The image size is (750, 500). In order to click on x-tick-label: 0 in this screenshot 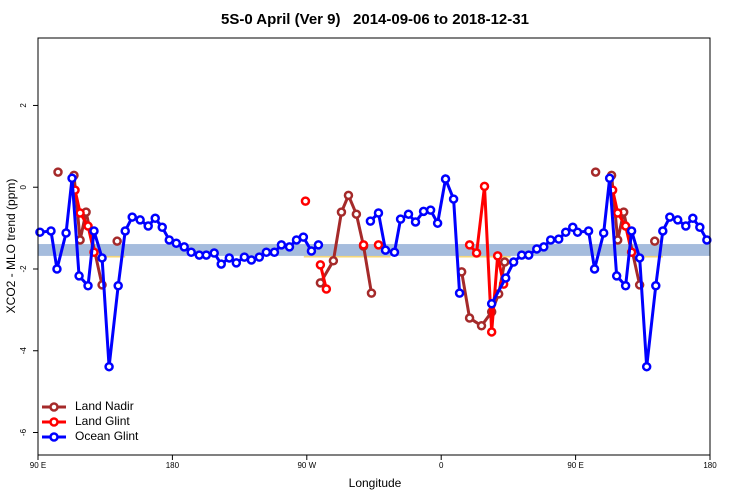, I will do `click(441, 465)`.